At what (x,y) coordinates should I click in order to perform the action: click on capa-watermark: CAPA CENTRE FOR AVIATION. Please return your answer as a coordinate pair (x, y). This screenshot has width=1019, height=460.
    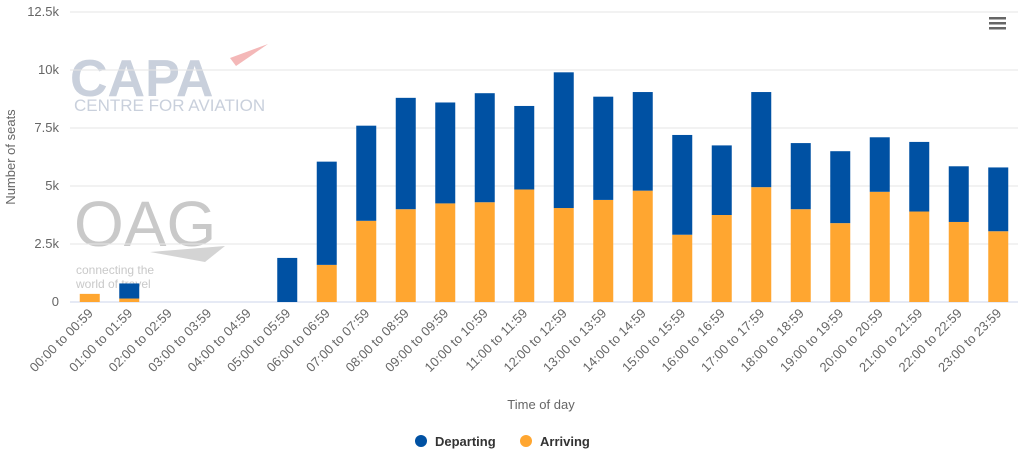
    Looking at the image, I should click on (169, 79).